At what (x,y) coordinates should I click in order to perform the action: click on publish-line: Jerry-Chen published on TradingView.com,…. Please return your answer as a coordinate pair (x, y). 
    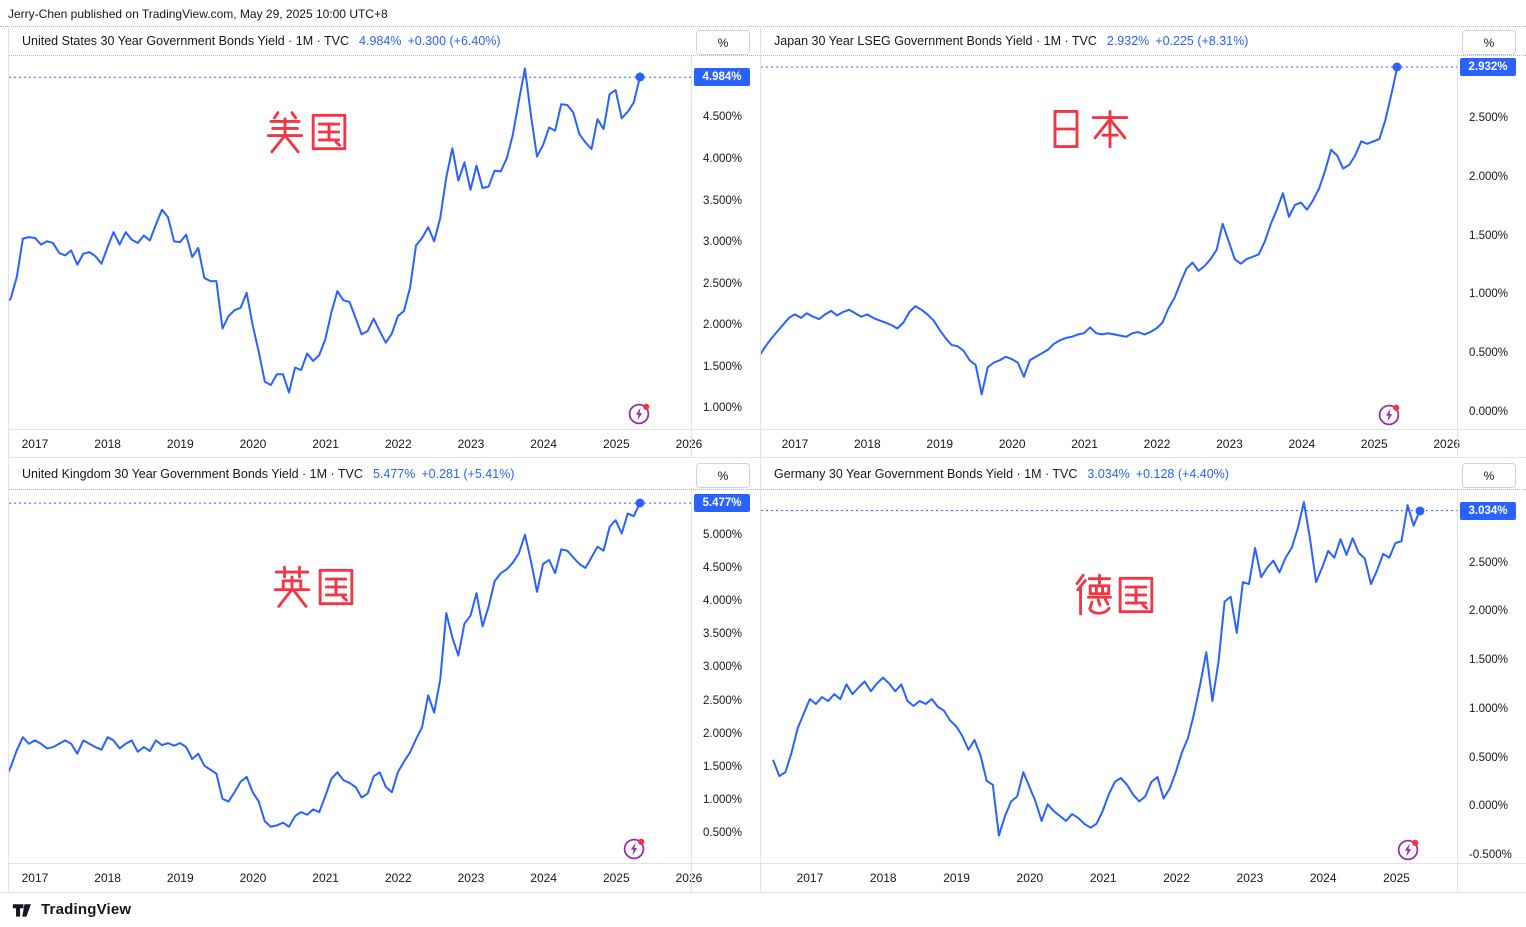
    Looking at the image, I should click on (198, 14).